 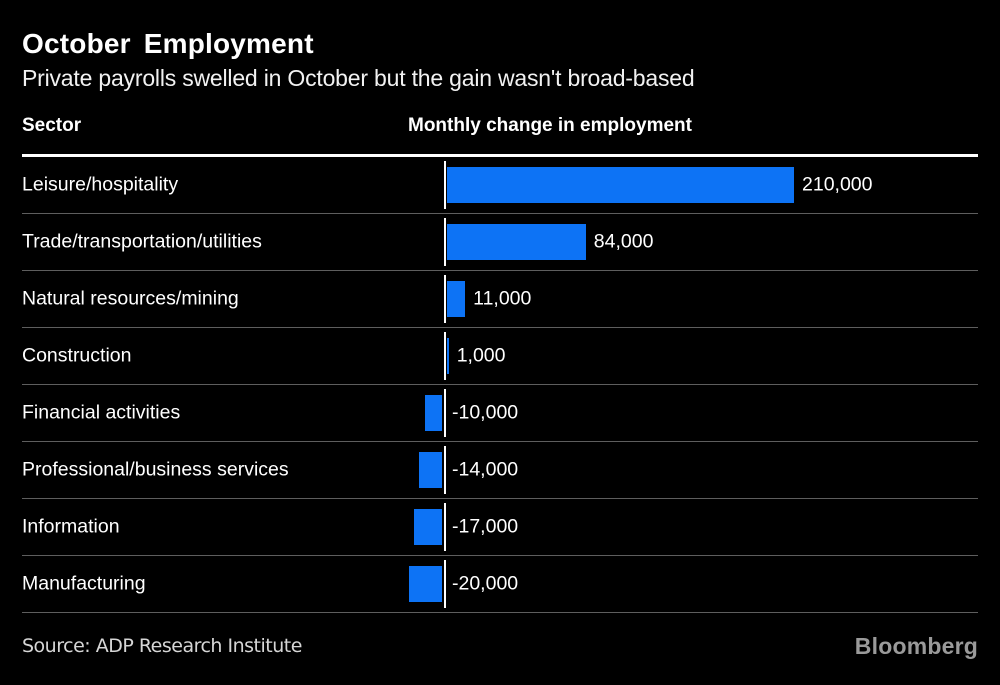 What do you see at coordinates (162, 646) in the screenshot?
I see `source-note: Source: ADP Research Institute` at bounding box center [162, 646].